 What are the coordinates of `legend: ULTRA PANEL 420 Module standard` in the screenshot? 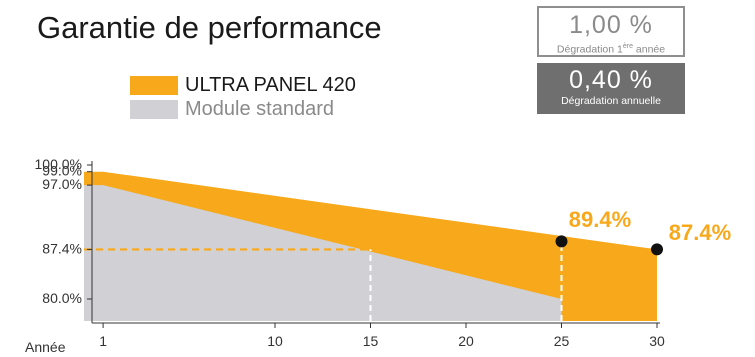 It's located at (243, 97).